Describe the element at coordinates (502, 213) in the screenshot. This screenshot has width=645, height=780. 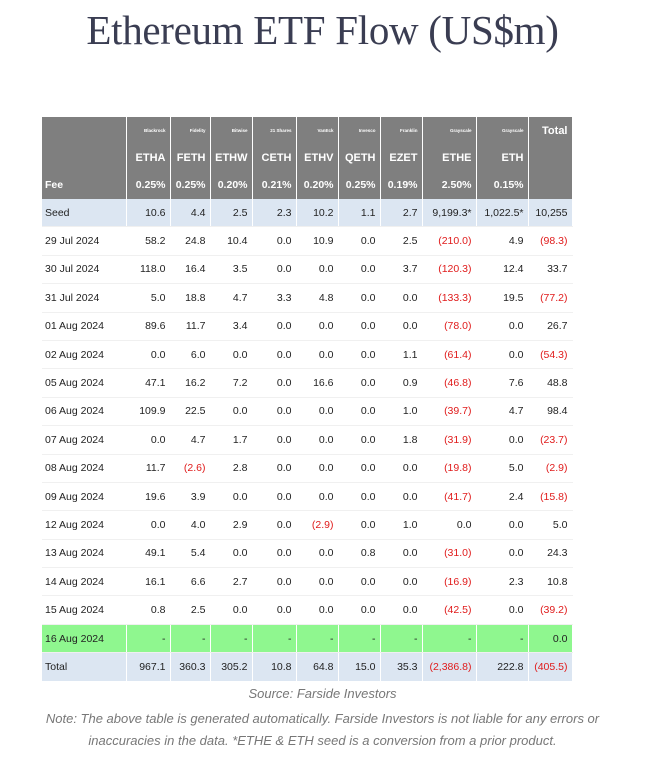
I see `flow-value: 1,022.5*` at that location.